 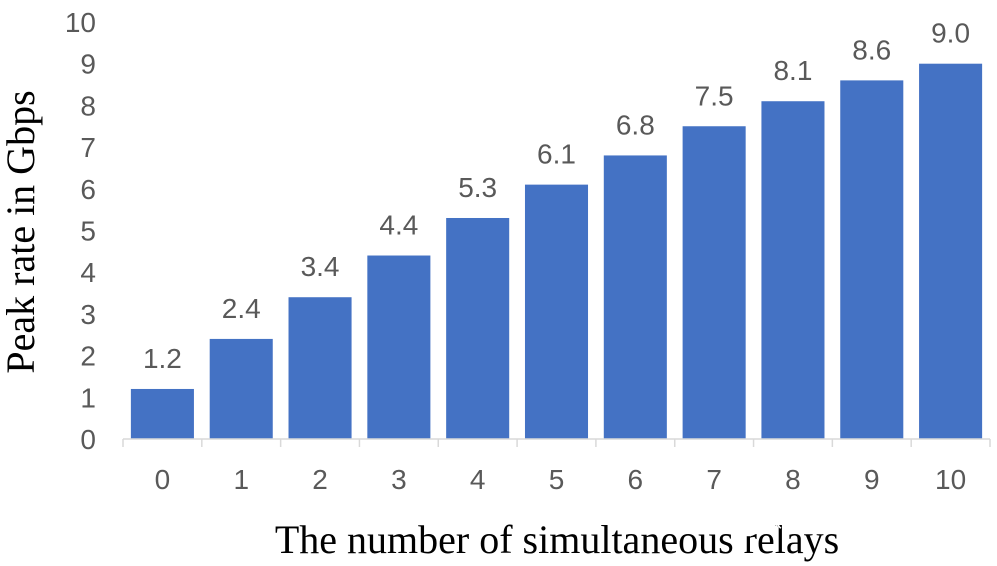 What do you see at coordinates (88, 397) in the screenshot?
I see `y-tick-label: 1` at bounding box center [88, 397].